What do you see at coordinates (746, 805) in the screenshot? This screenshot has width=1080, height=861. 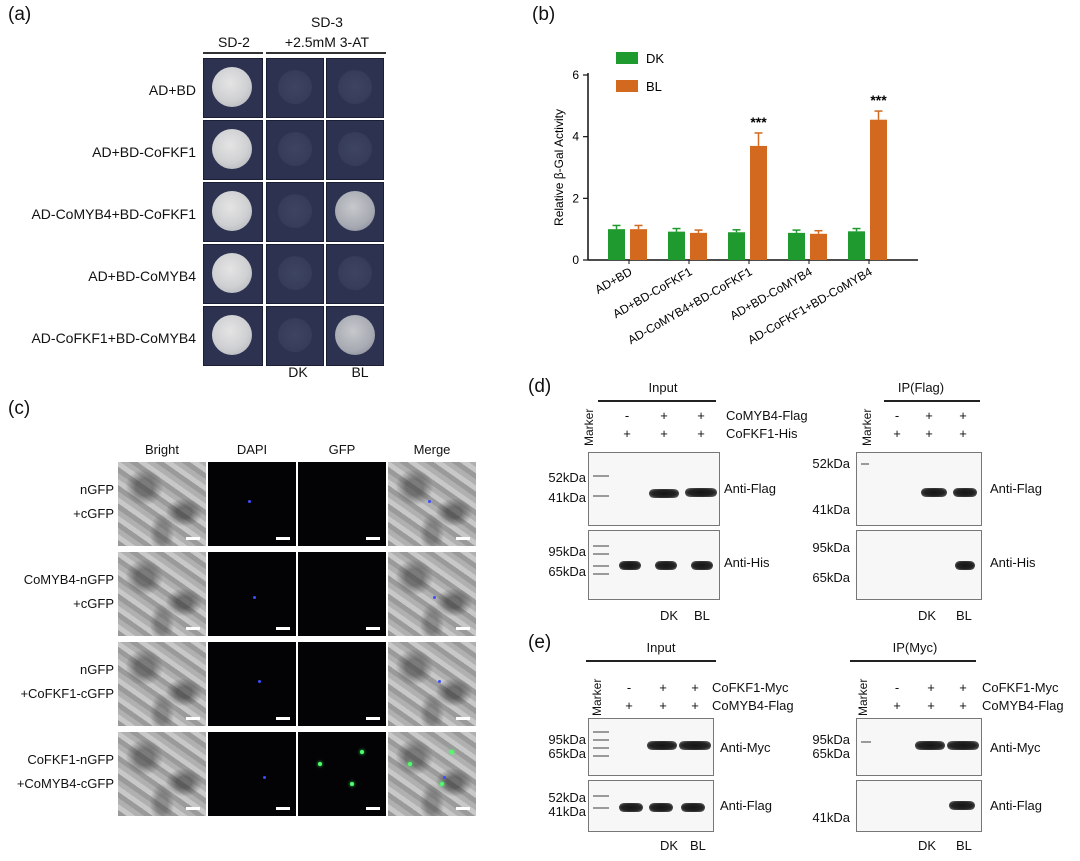 I see `e-antibody-flag: Anti-Flag` at bounding box center [746, 805].